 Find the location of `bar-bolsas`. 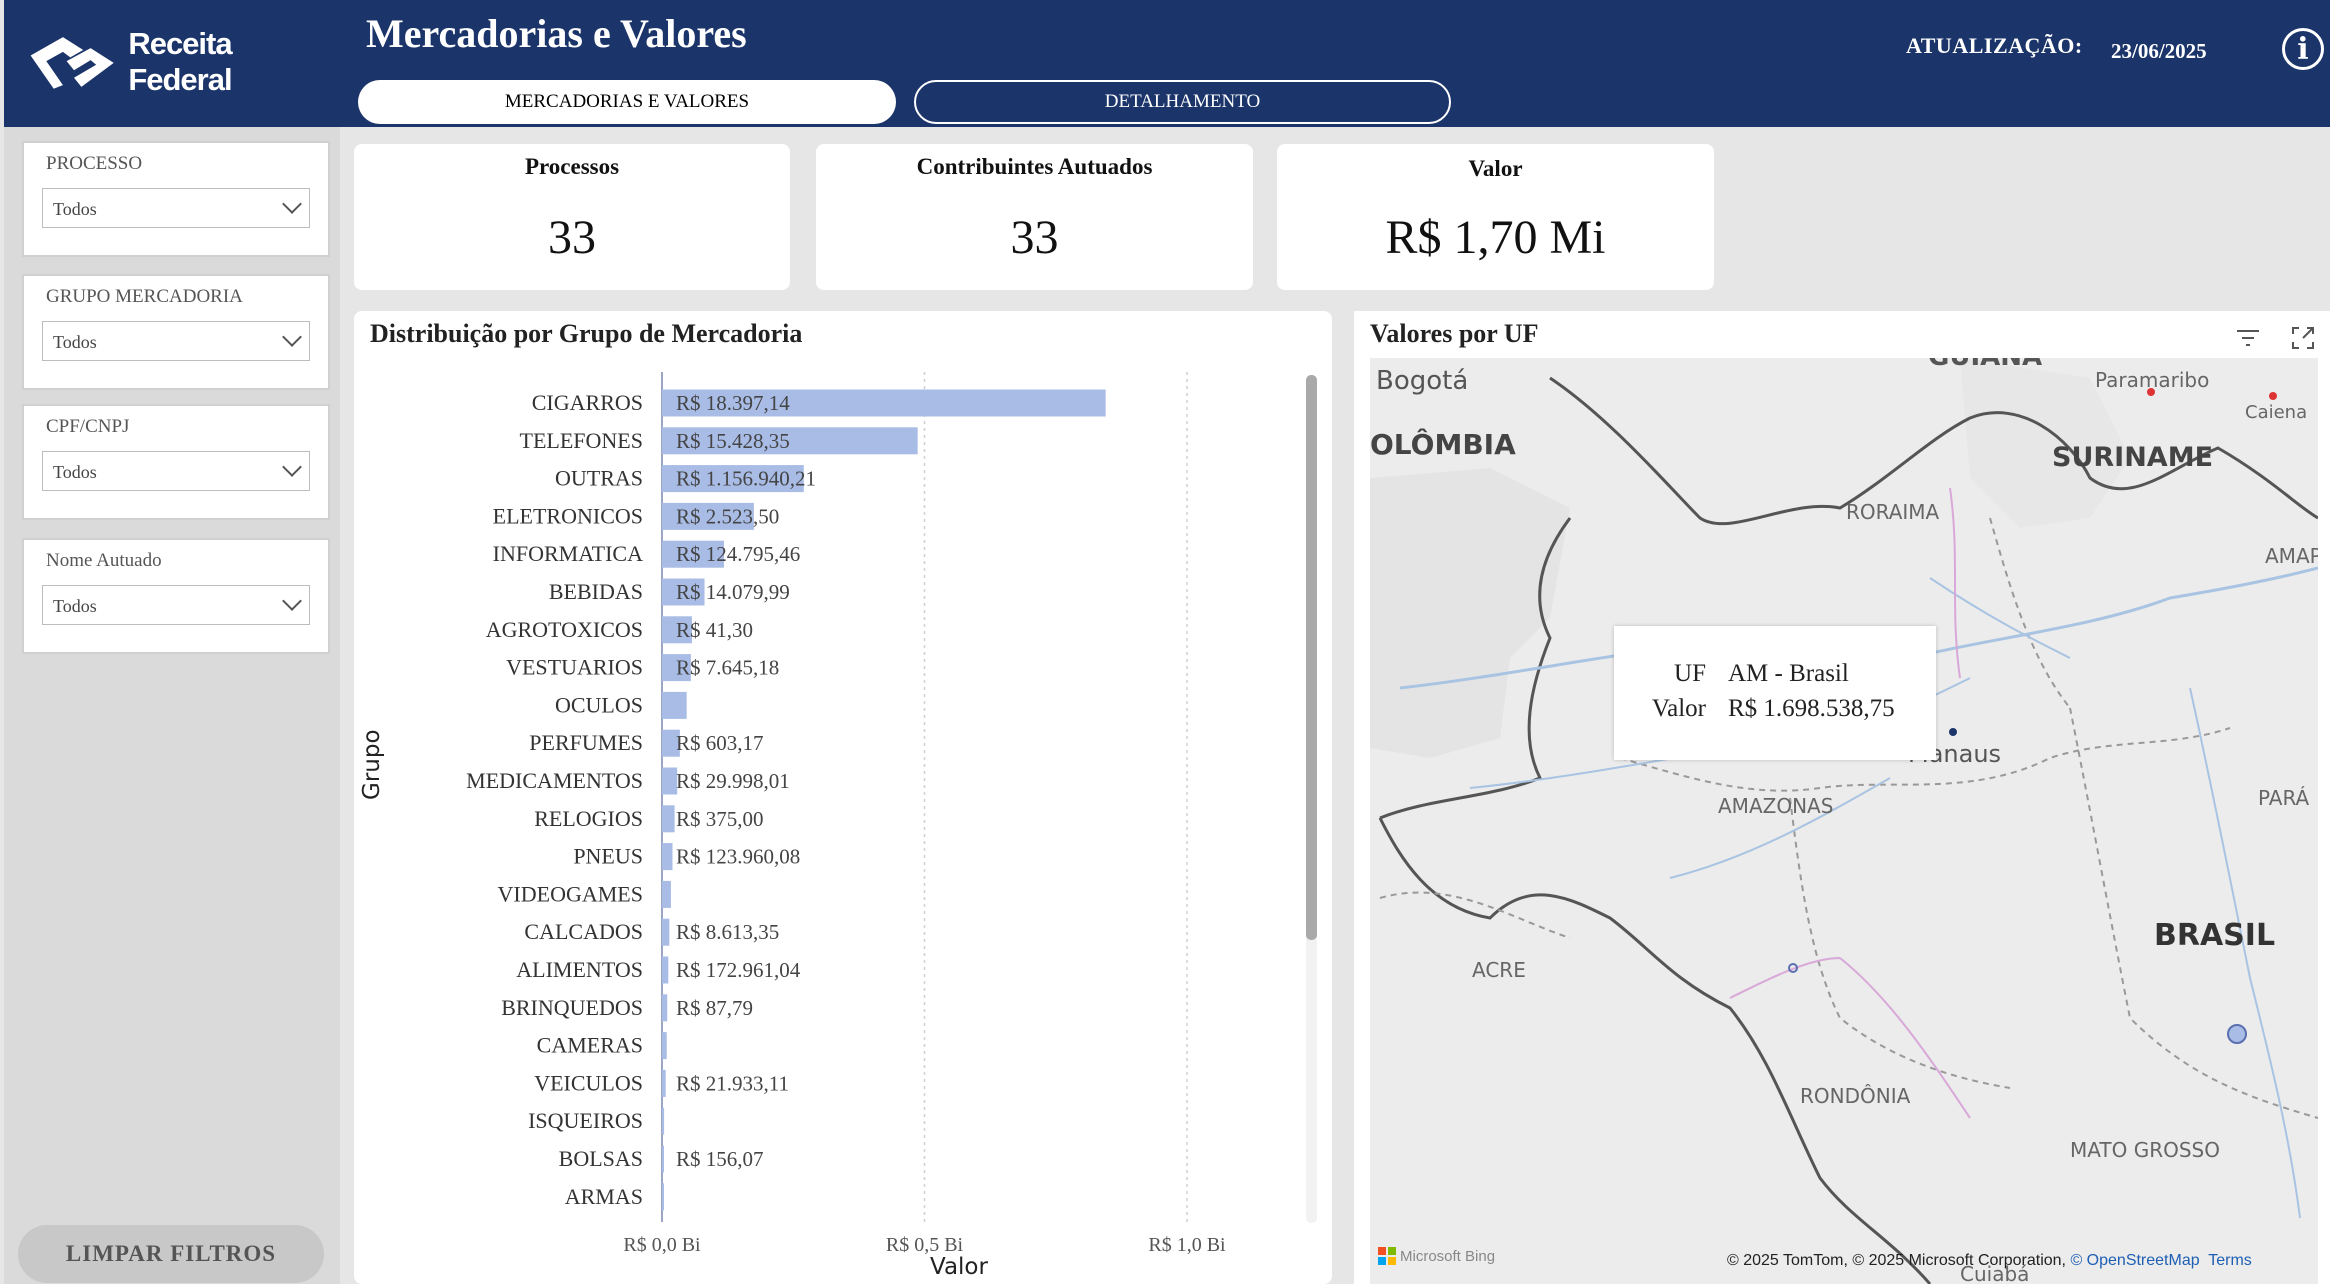

bar-bolsas is located at coordinates (663, 1159).